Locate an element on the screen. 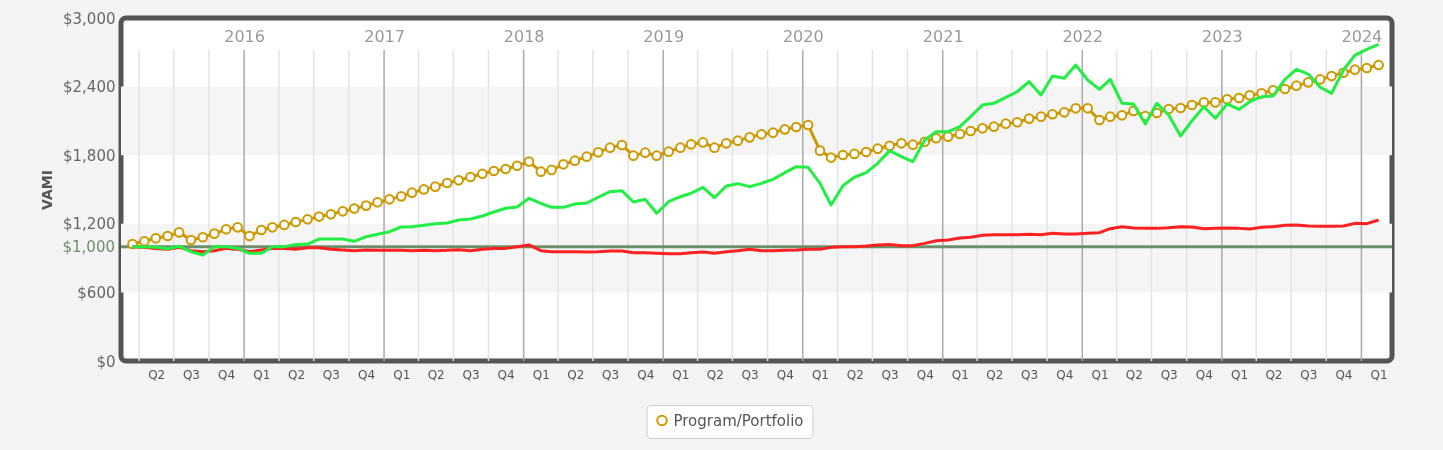 Image resolution: width=1443 pixels, height=450 pixels. y-tick-label: $3,000 is located at coordinates (89, 18).